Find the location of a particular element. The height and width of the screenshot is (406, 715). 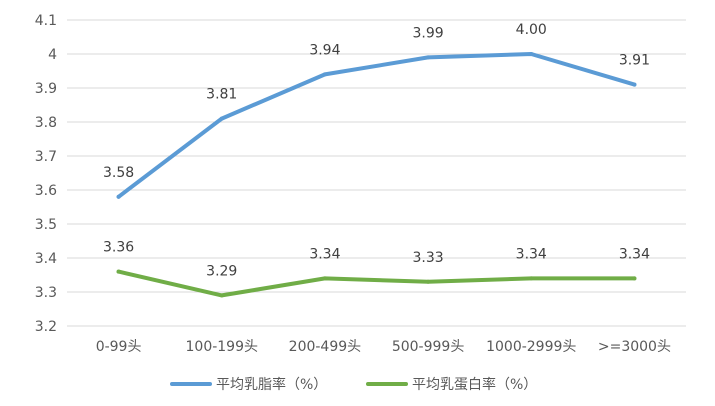

legend: 平均乳脂率（%） 平均乳蛋白率（%） is located at coordinates (353, 384).